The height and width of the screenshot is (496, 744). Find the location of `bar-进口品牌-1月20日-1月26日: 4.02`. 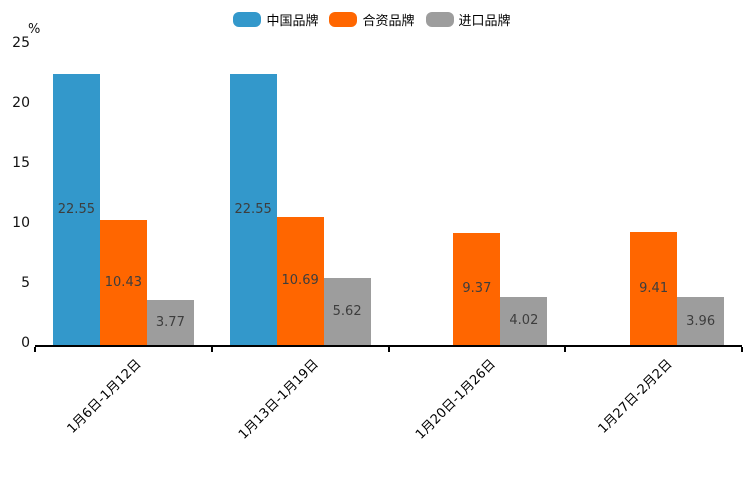

bar-进口品牌-1月20日-1月26日: 4.02 is located at coordinates (524, 320).